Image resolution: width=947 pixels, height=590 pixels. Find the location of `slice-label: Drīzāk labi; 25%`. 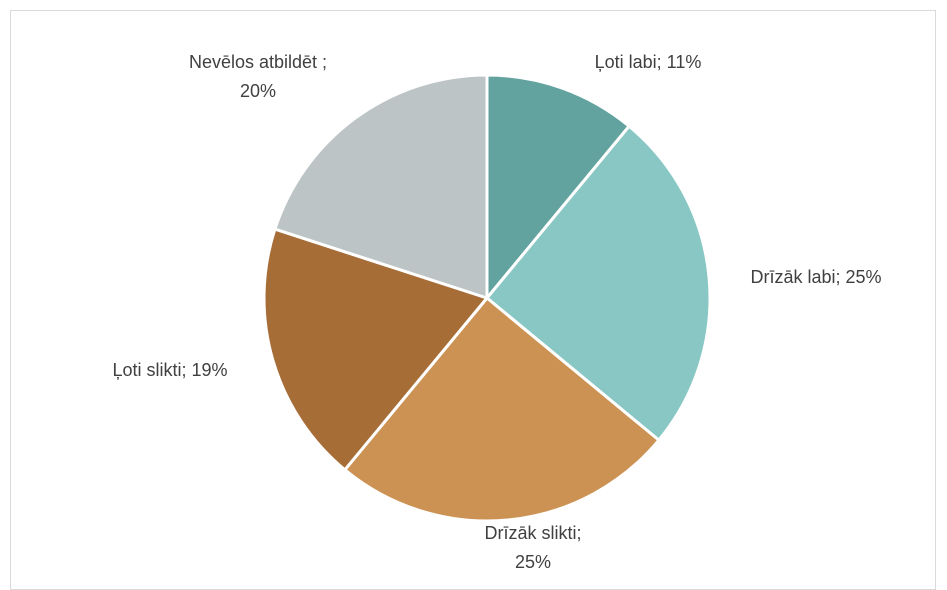

slice-label: Drīzāk labi; 25% is located at coordinates (815, 277).